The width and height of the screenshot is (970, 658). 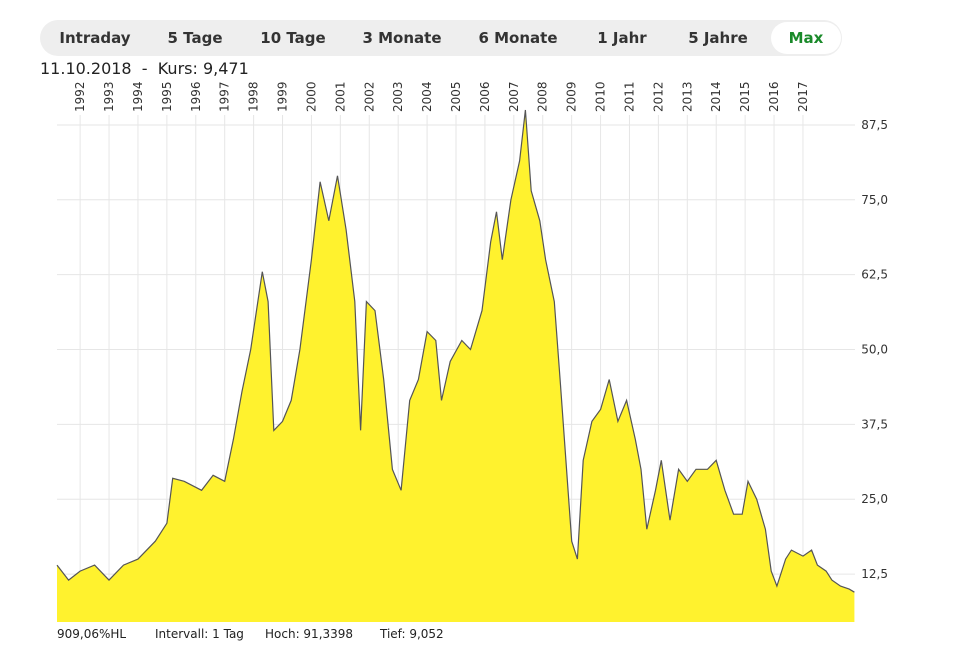 I want to click on x-tick-label: 2016, so click(x=774, y=96).